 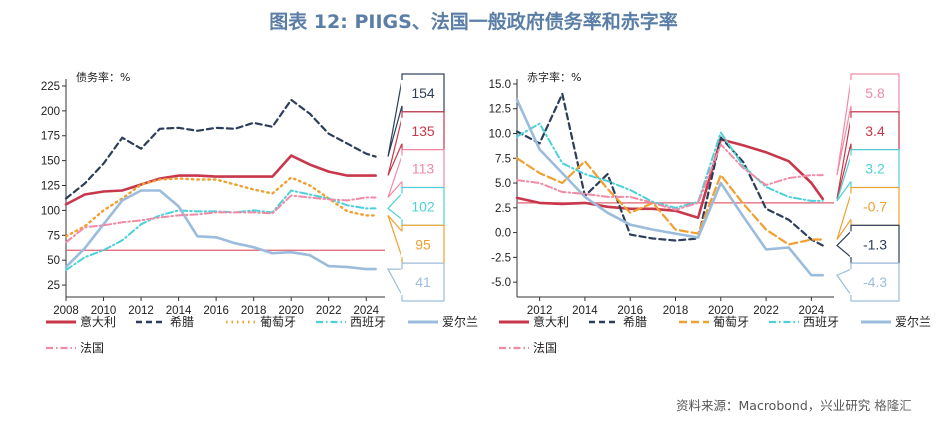 What do you see at coordinates (893, 405) in the screenshot?
I see `watermark-text: 格隆汇` at bounding box center [893, 405].